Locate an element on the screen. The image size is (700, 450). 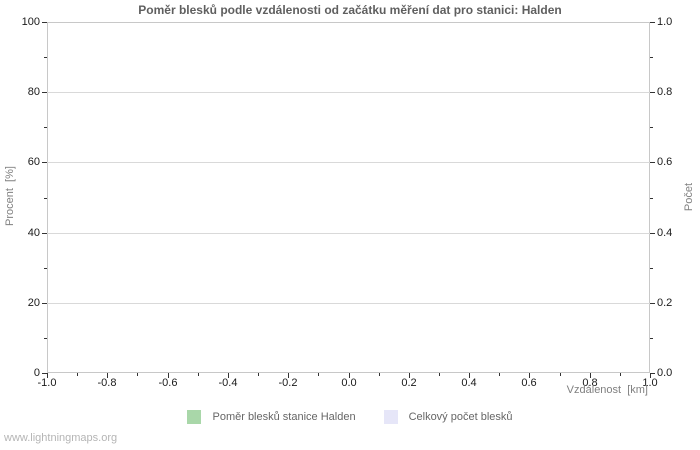
x-tick-label: -0.2 is located at coordinates (288, 383).